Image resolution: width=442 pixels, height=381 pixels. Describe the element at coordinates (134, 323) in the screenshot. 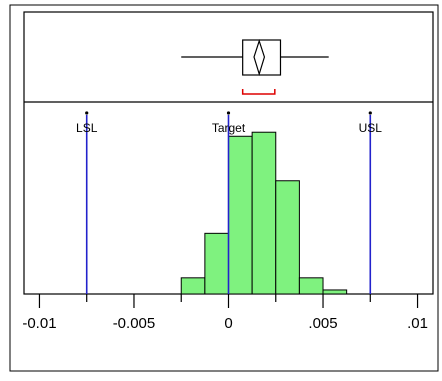

I see `x-tick-label-1: -0.005` at that location.